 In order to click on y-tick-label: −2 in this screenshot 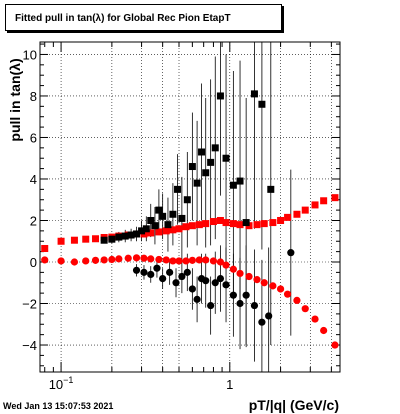, I will do `click(29, 304)`.